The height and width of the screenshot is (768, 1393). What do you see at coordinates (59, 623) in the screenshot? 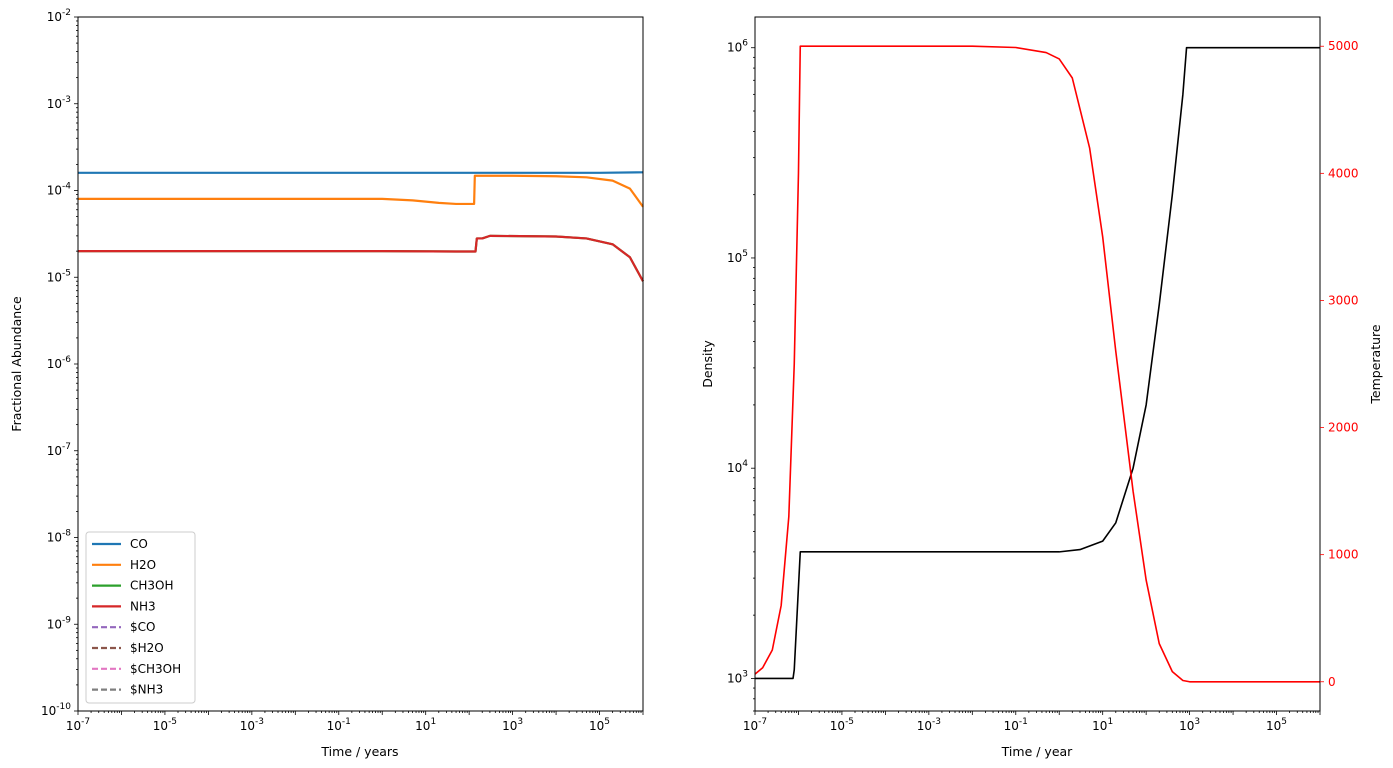
I see `y-tick-label: 10⁻⁹` at bounding box center [59, 623].